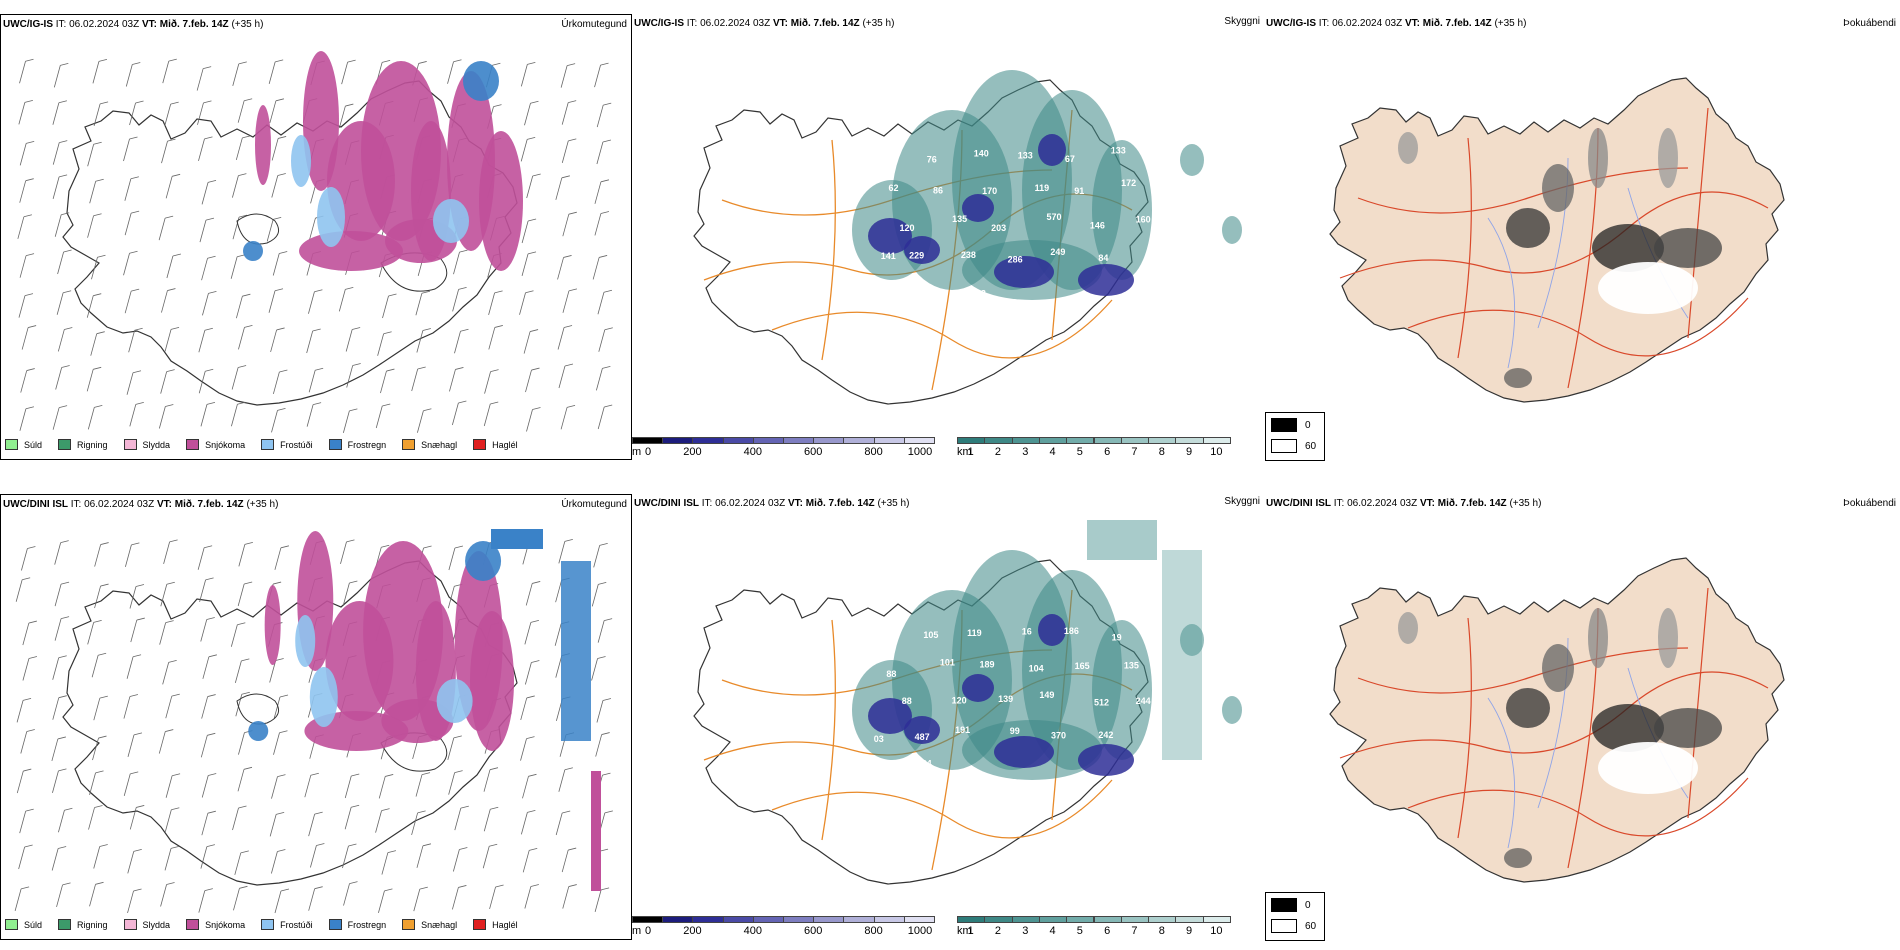  I want to click on precip-areas, so click(383, 161).